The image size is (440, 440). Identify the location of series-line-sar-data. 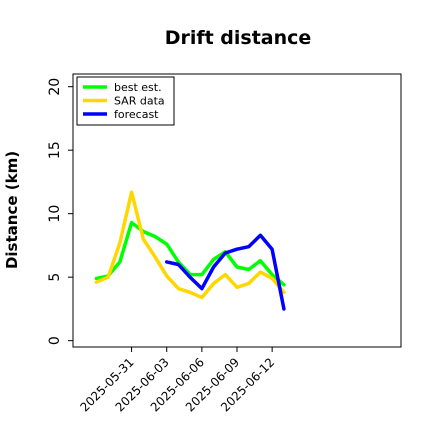
(190, 245).